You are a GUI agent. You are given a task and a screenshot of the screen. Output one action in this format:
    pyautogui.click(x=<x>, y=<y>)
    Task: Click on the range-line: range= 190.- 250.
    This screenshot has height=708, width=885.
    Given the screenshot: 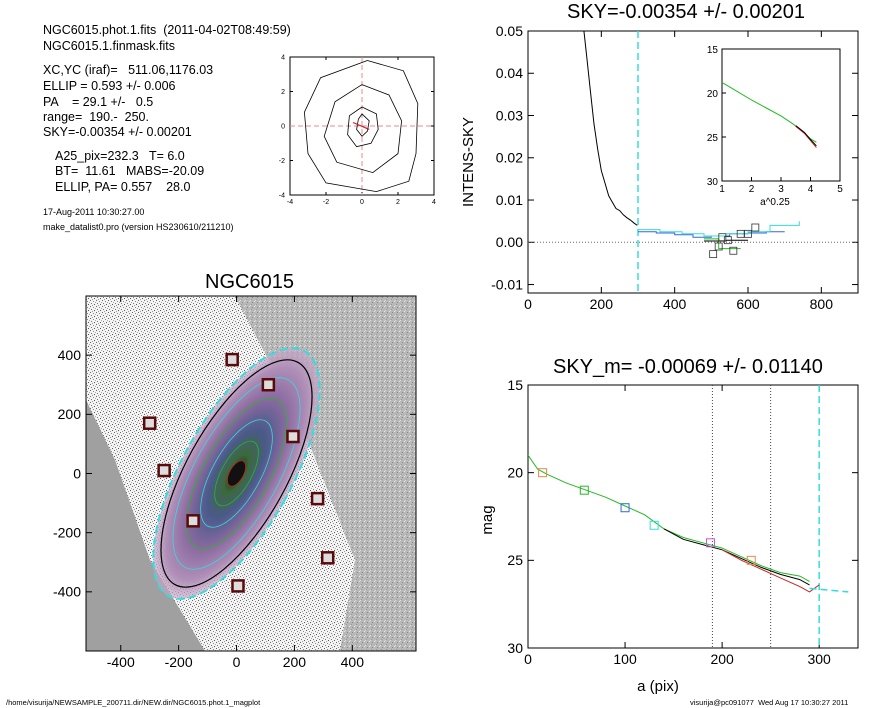 What is the action you would take?
    pyautogui.click(x=96, y=117)
    